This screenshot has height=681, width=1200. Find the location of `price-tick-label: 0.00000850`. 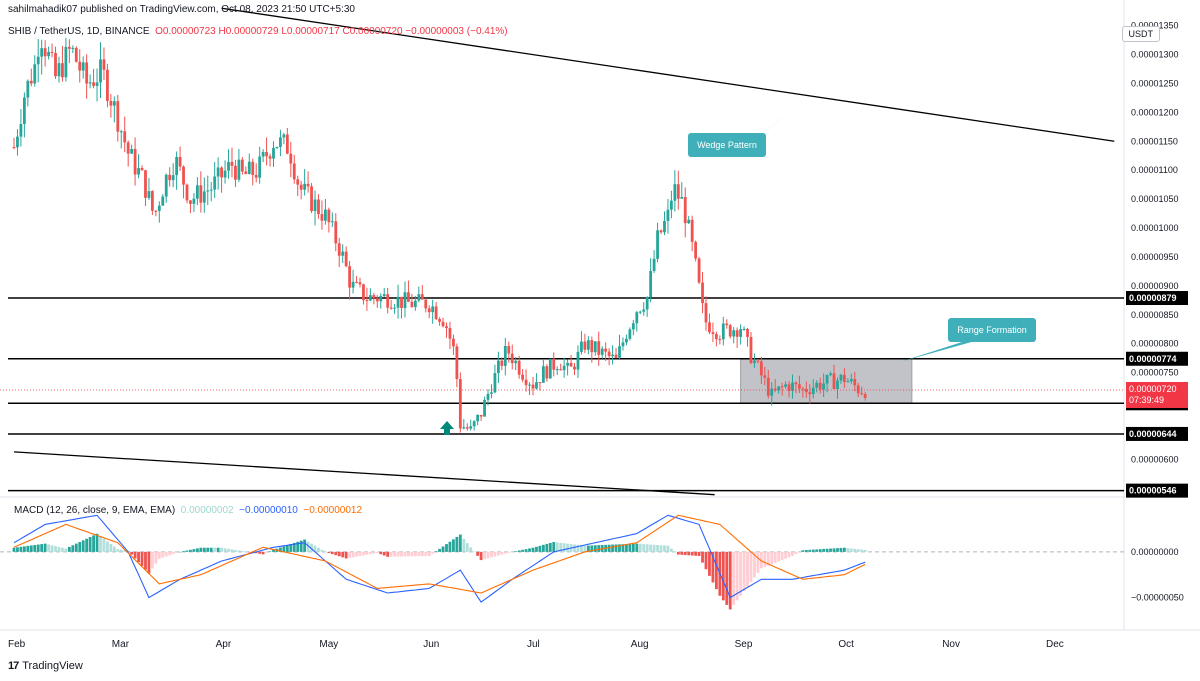

price-tick-label: 0.00000850 is located at coordinates (1155, 315).